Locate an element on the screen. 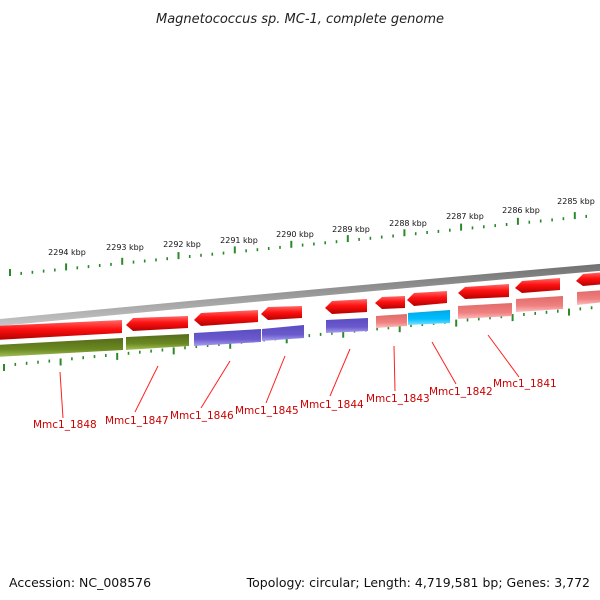 This screenshot has height=600, width=600. scale-label: 2292 kbp is located at coordinates (182, 244).